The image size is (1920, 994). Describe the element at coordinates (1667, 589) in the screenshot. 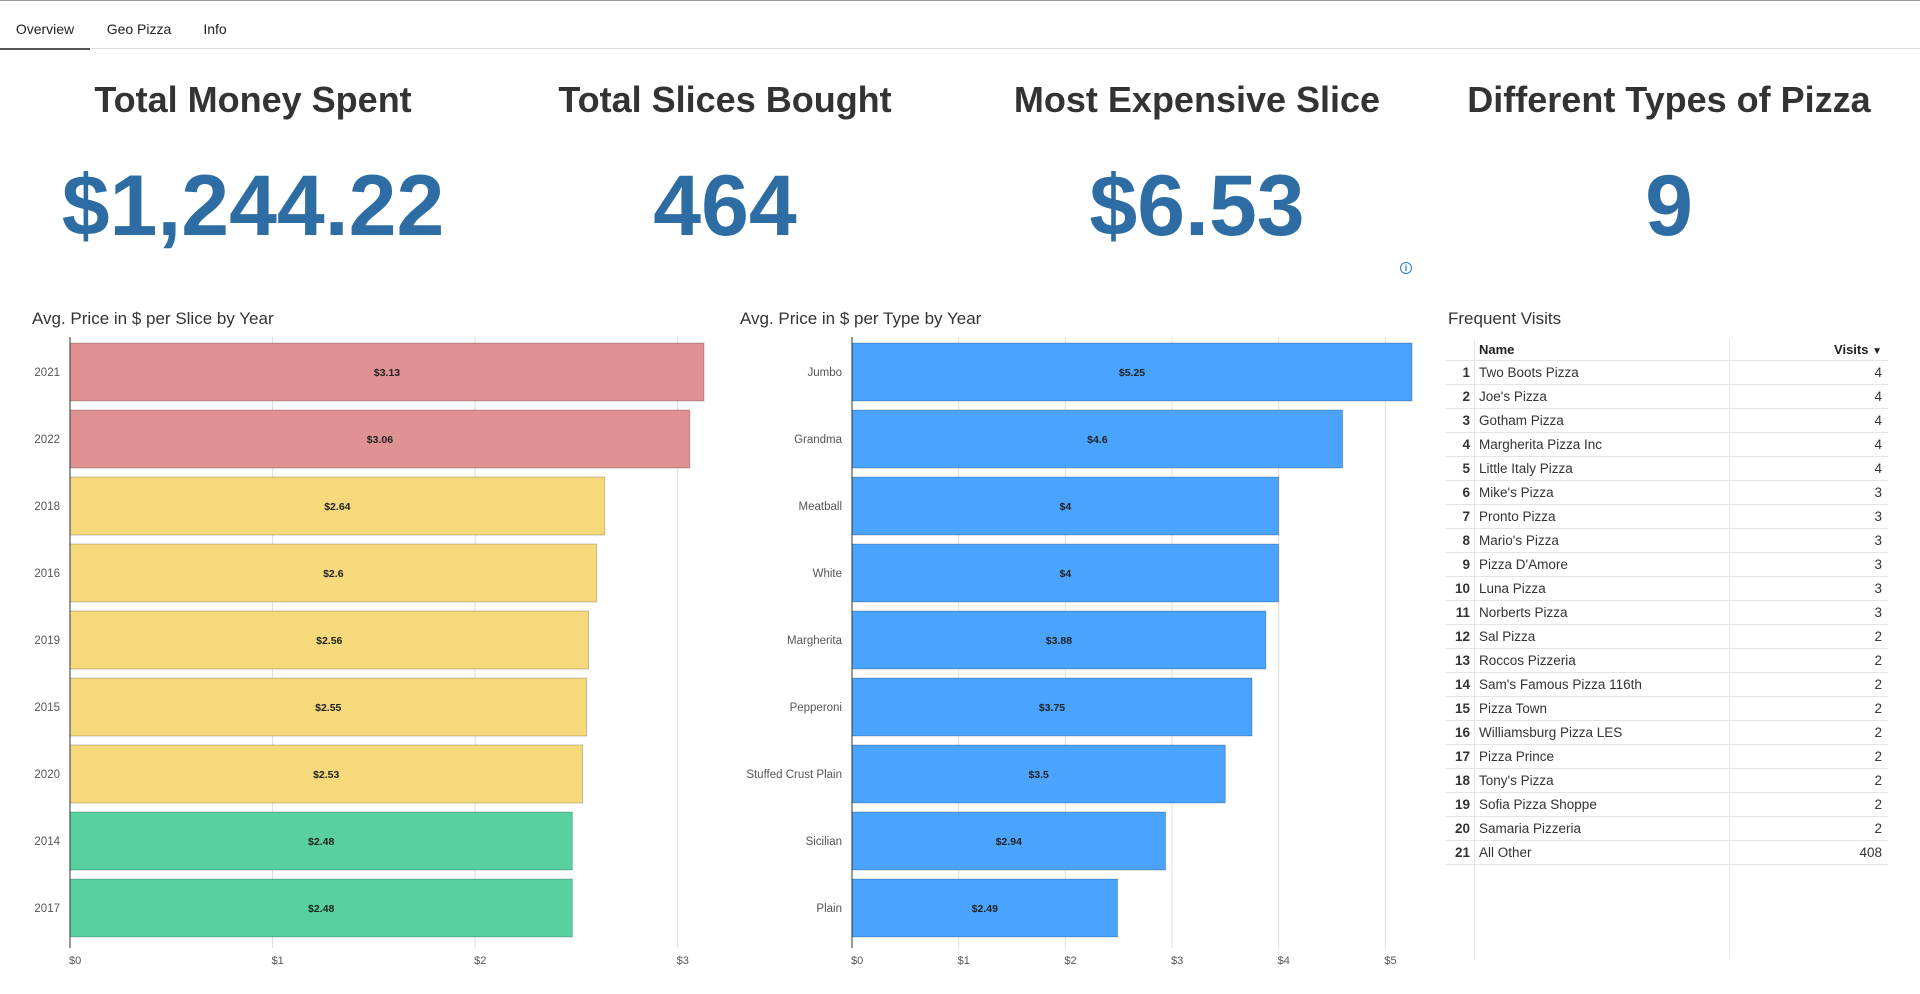

I see `table-row: 10 Luna Pizza 3` at that location.